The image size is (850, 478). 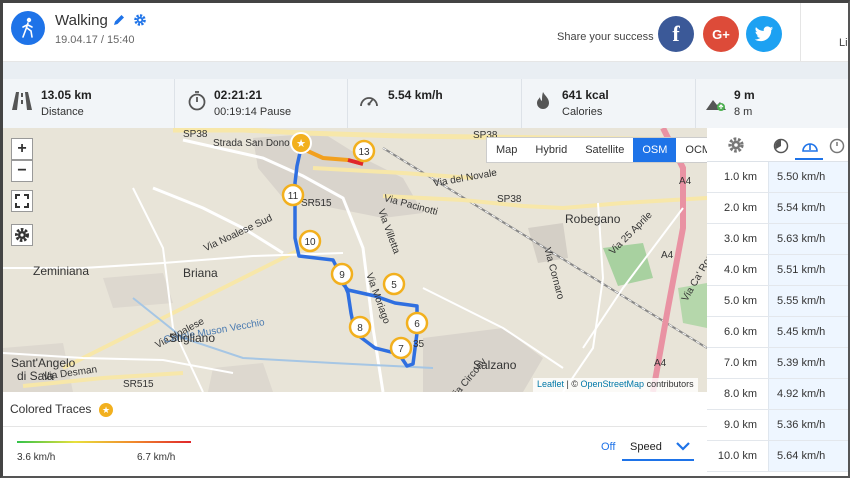 I want to click on split-row: 9.0 km 5.36 km/h, so click(x=777, y=425).